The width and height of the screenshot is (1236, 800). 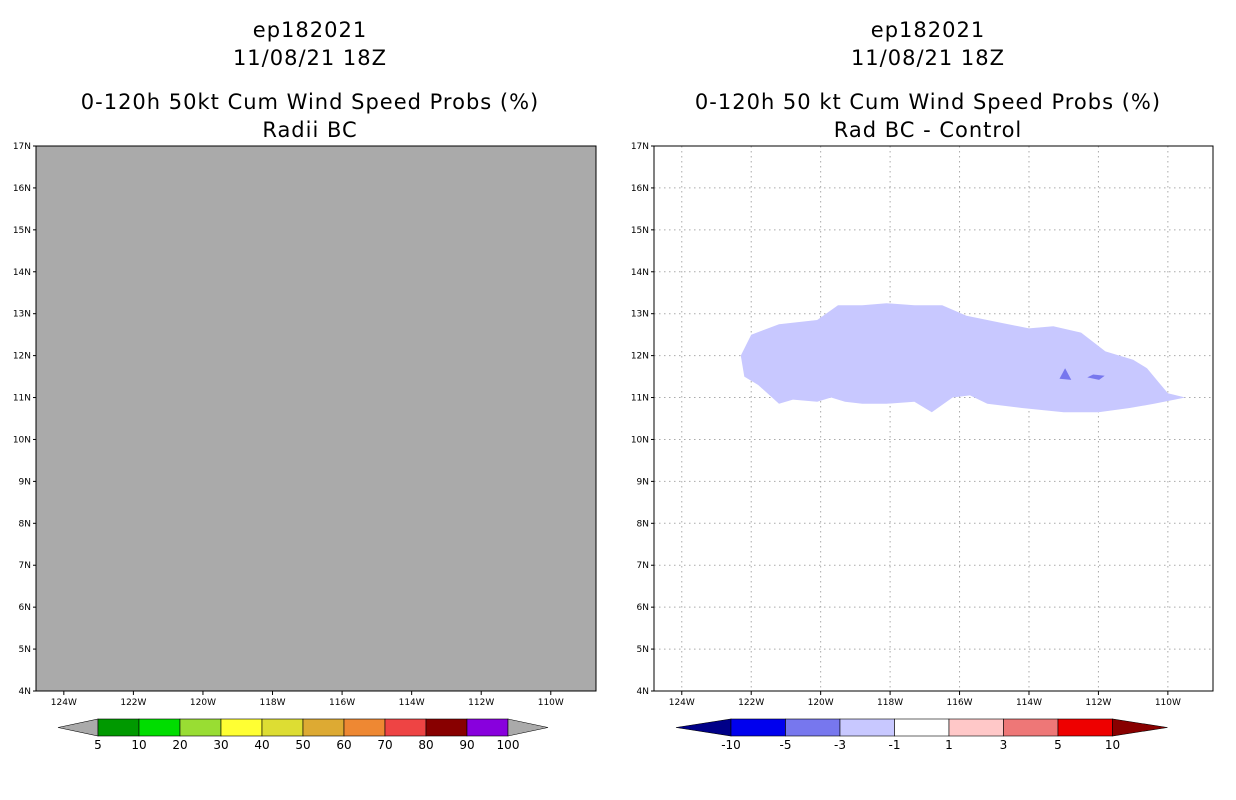 I want to click on right-chart-title: 0-120h 50 kt Cum Wind Speed Probs (%), so click(x=928, y=102).